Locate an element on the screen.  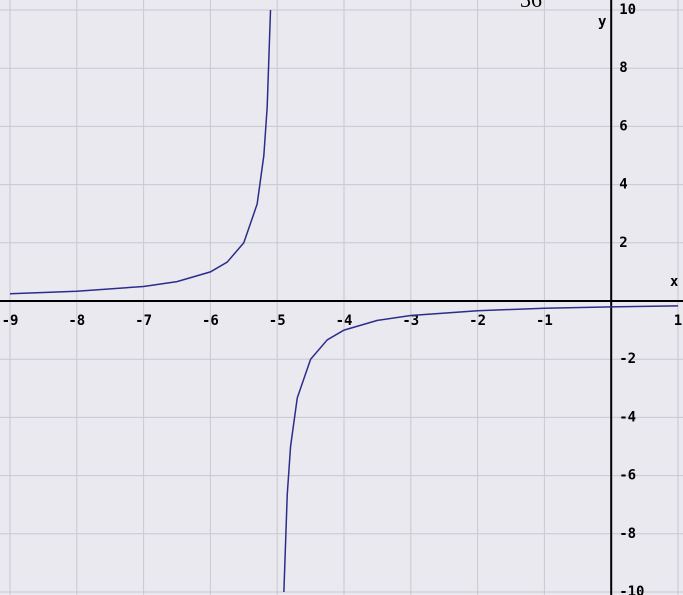
x-tick-label: -4 is located at coordinates (344, 321).